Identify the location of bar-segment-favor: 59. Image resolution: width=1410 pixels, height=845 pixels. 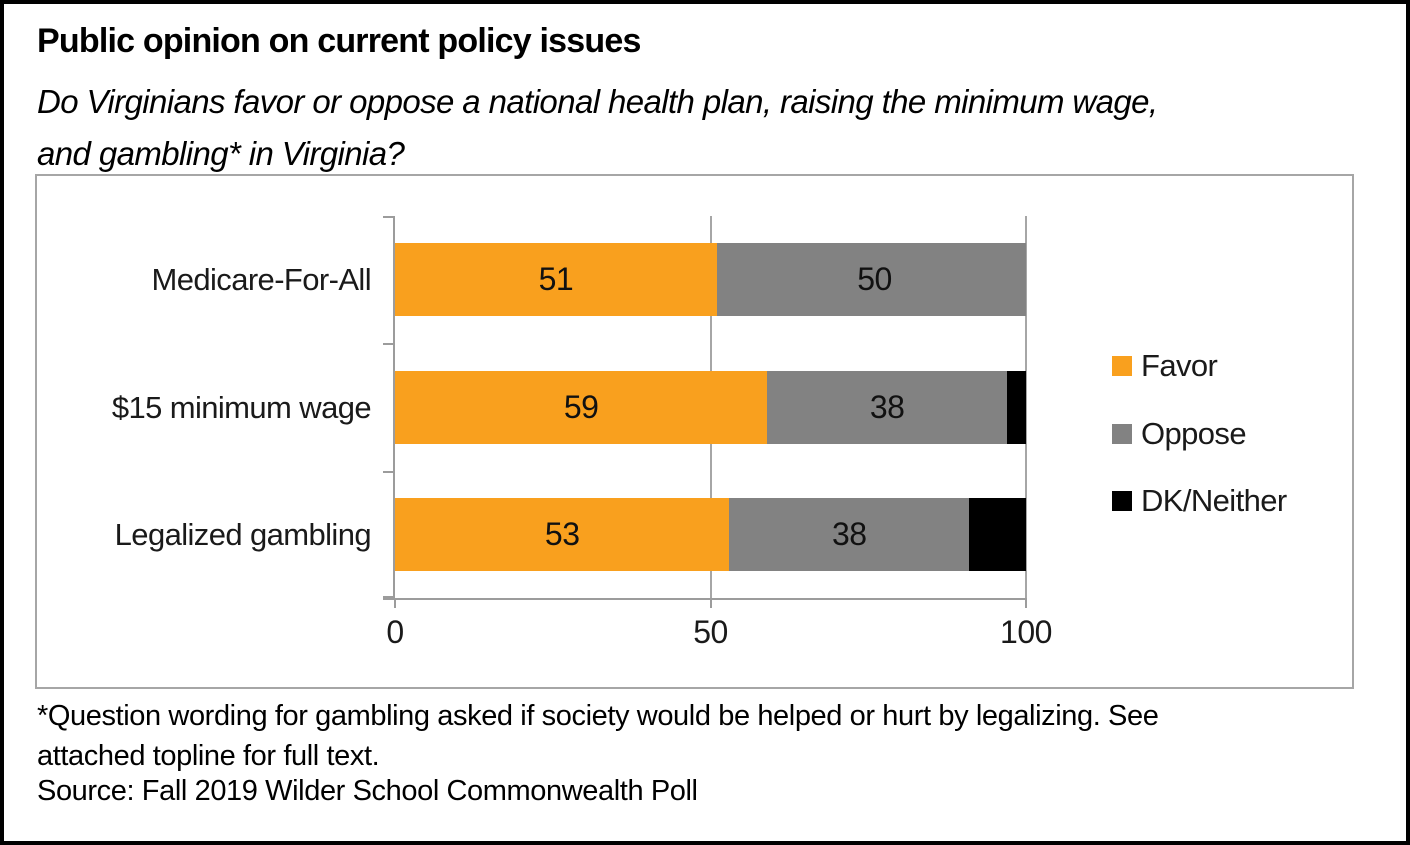
(581, 407).